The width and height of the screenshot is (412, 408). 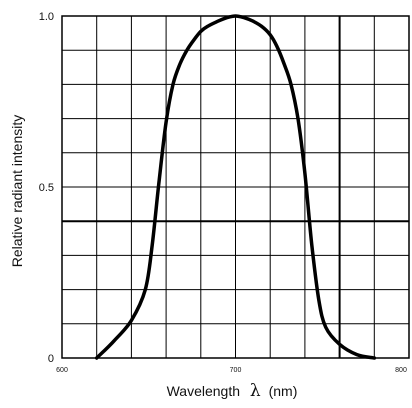 What do you see at coordinates (255, 391) in the screenshot?
I see `x-axis-lambda: λ` at bounding box center [255, 391].